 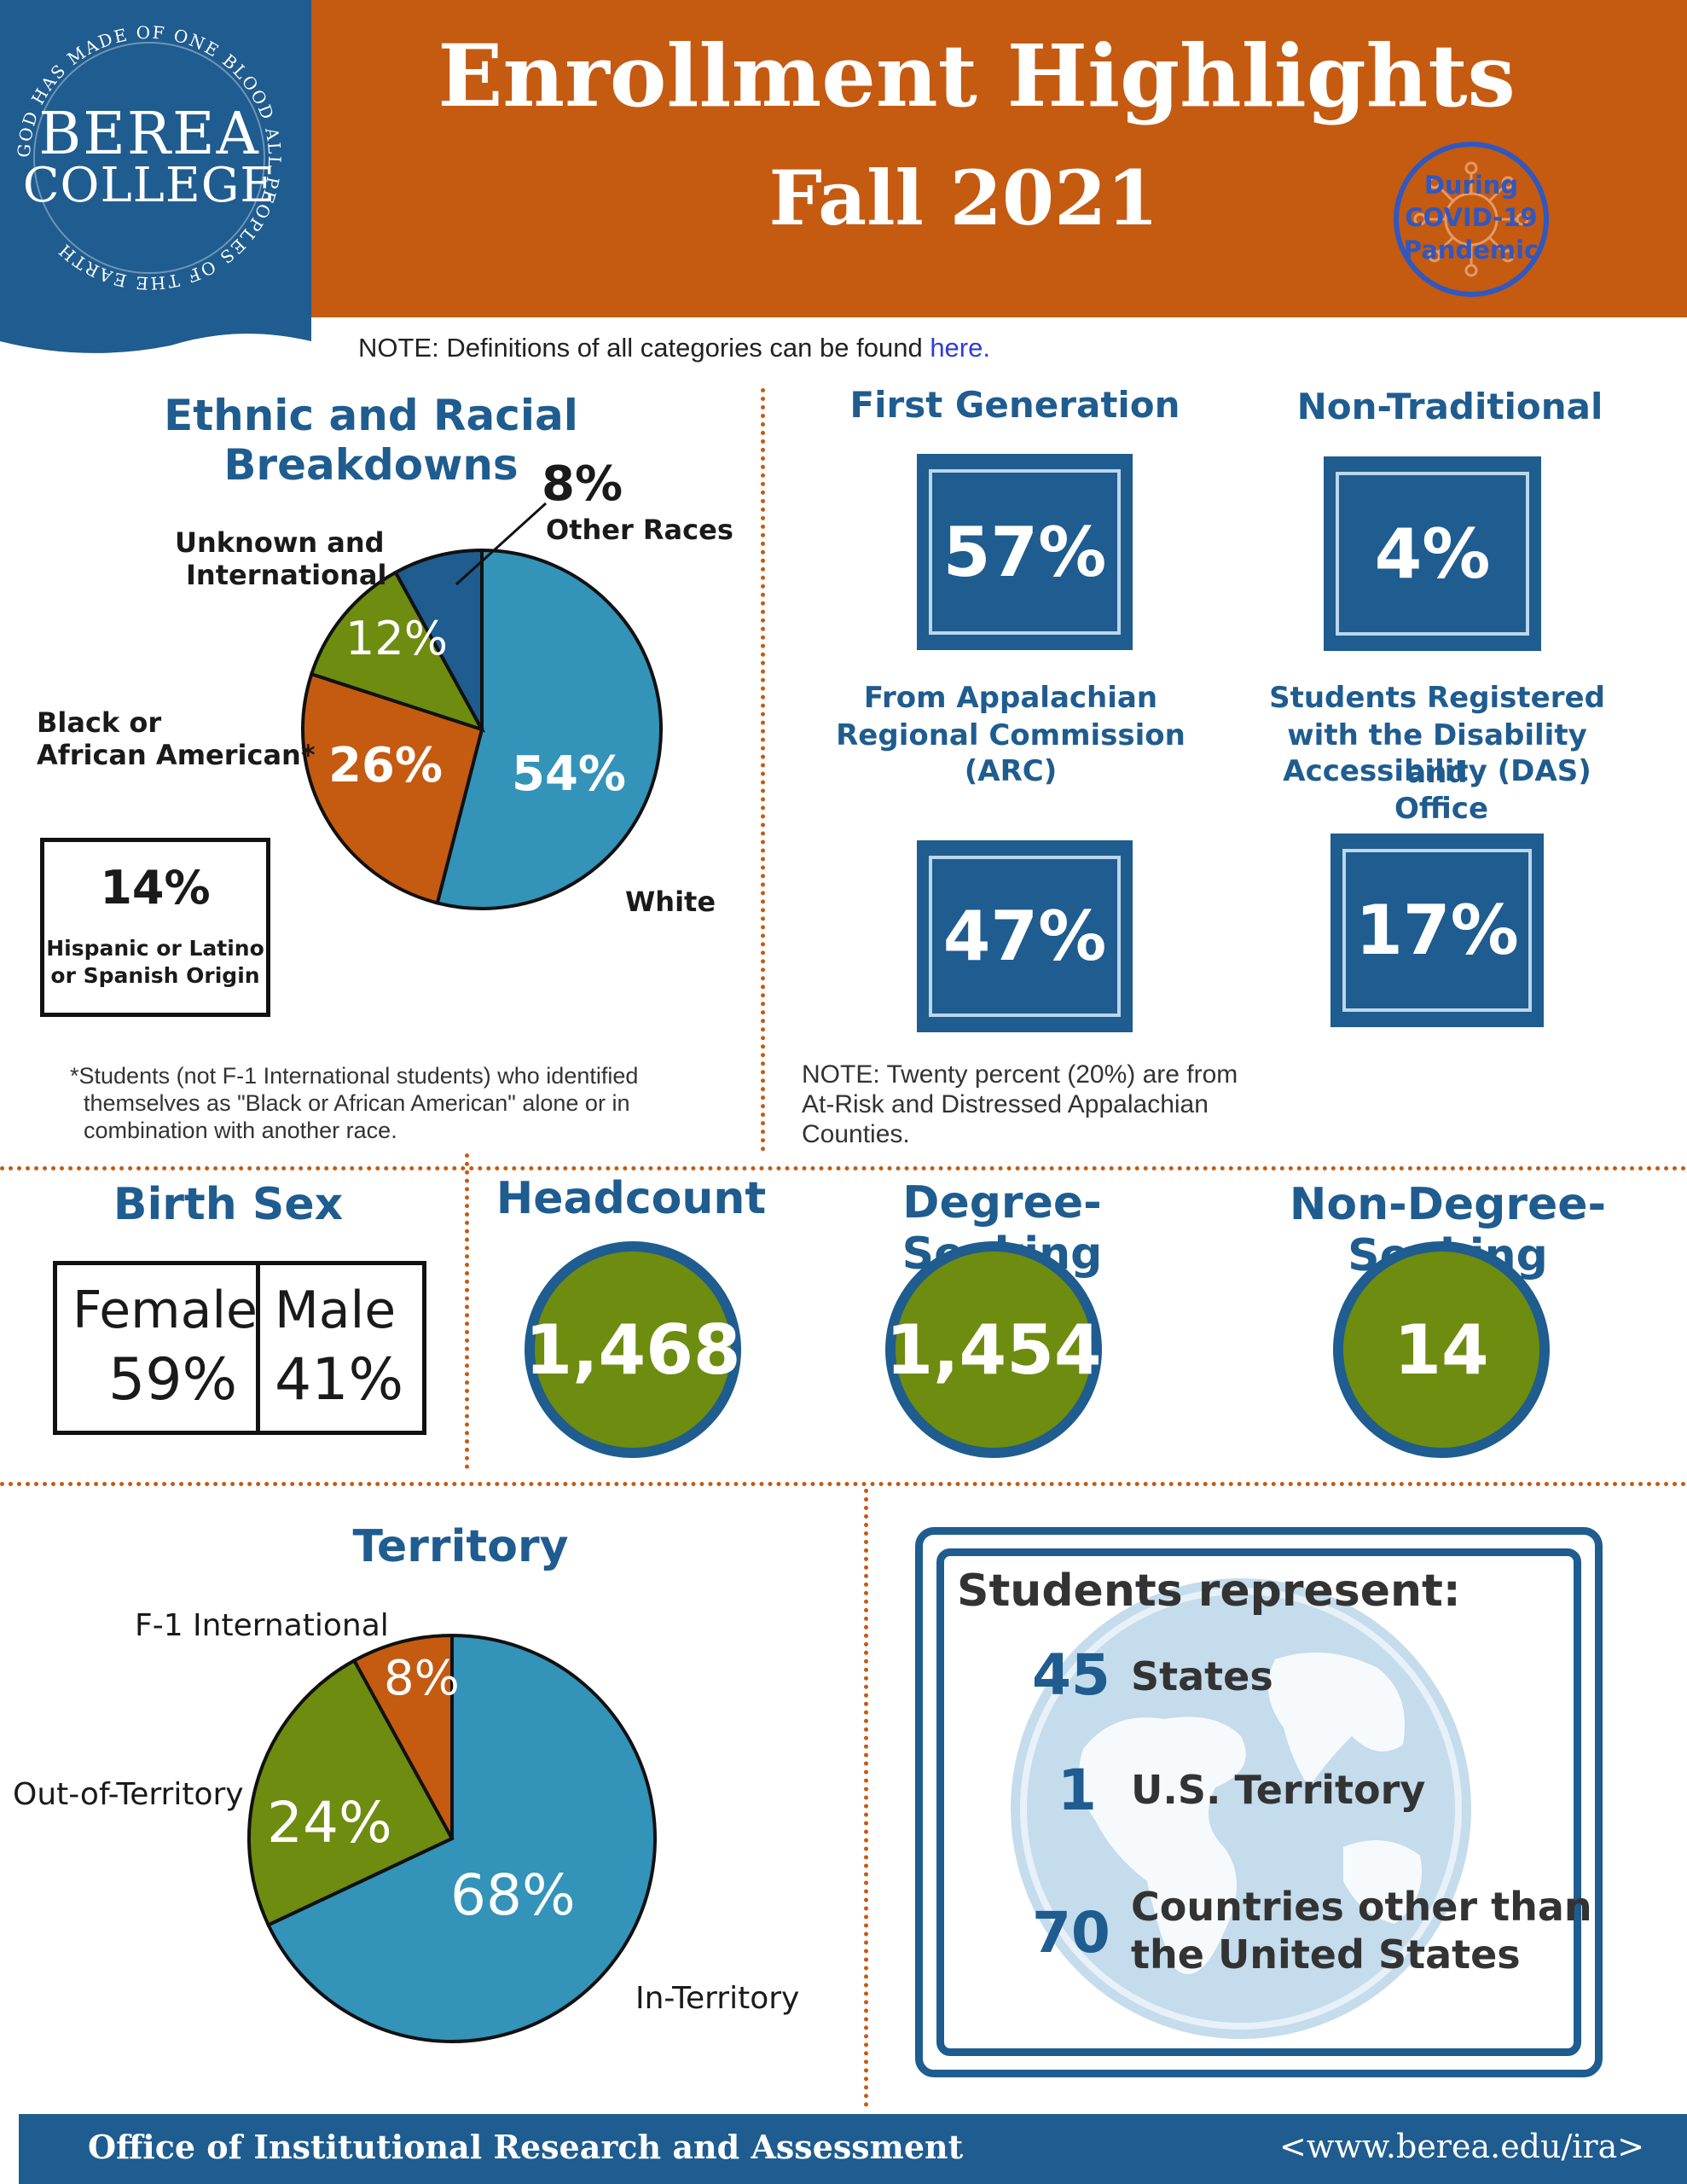 I want to click on headcount-circle: 1,468, so click(x=633, y=1350).